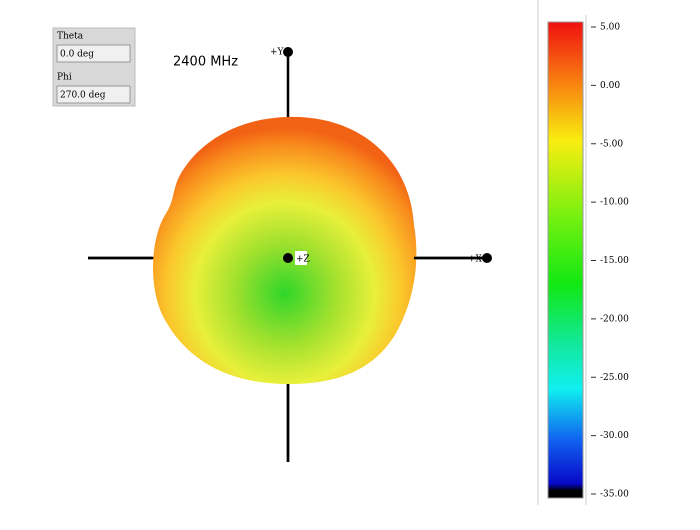 This screenshot has width=700, height=530. Describe the element at coordinates (277, 53) in the screenshot. I see `y-axis-label: +Y` at that location.